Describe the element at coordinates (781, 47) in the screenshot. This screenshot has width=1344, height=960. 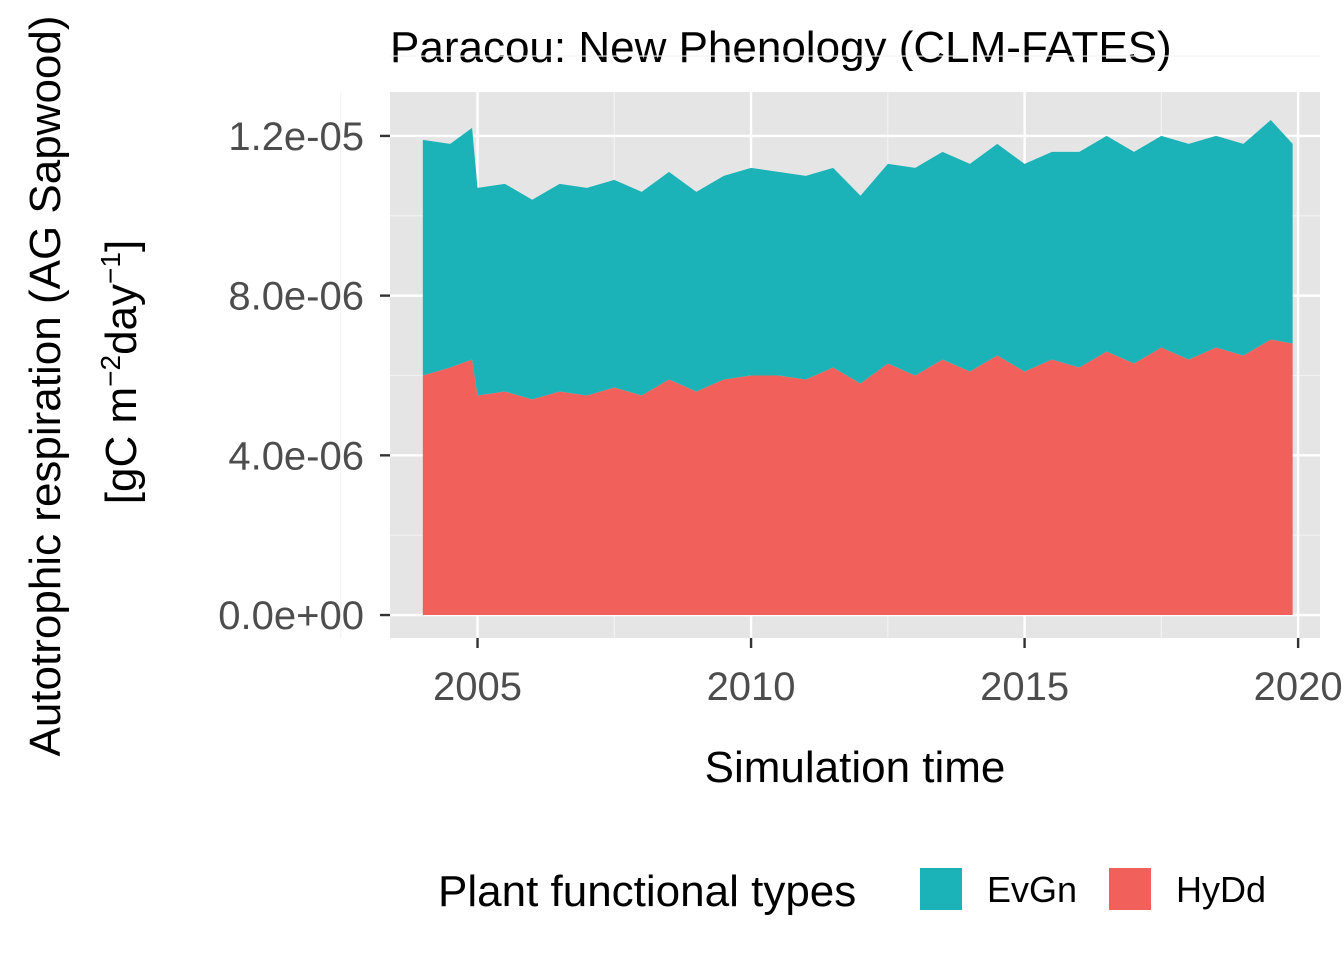
I see `chart-title: Paracou: New Phenology (CLM-FATES)` at that location.